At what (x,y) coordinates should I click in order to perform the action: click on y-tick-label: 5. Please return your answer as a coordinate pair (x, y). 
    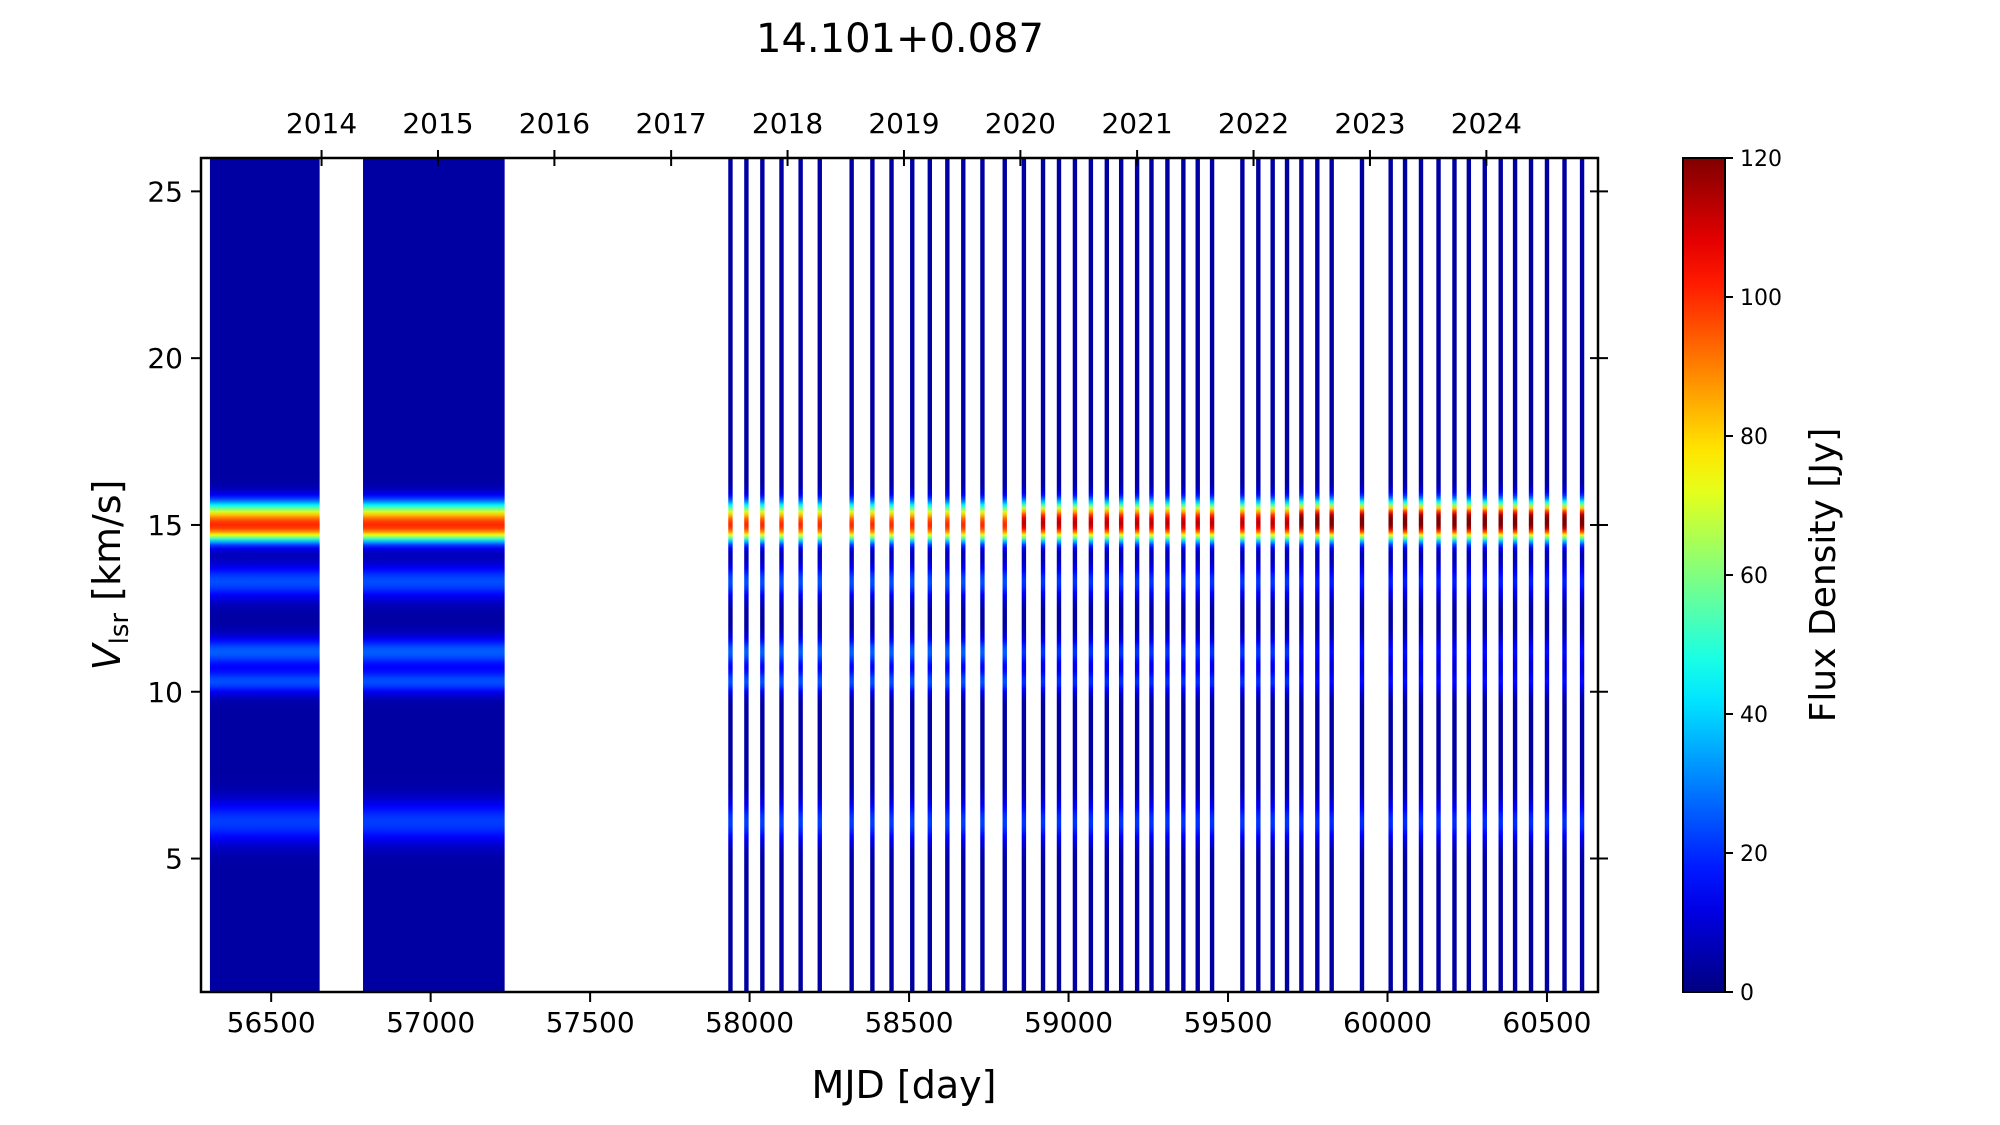
    Looking at the image, I should click on (174, 859).